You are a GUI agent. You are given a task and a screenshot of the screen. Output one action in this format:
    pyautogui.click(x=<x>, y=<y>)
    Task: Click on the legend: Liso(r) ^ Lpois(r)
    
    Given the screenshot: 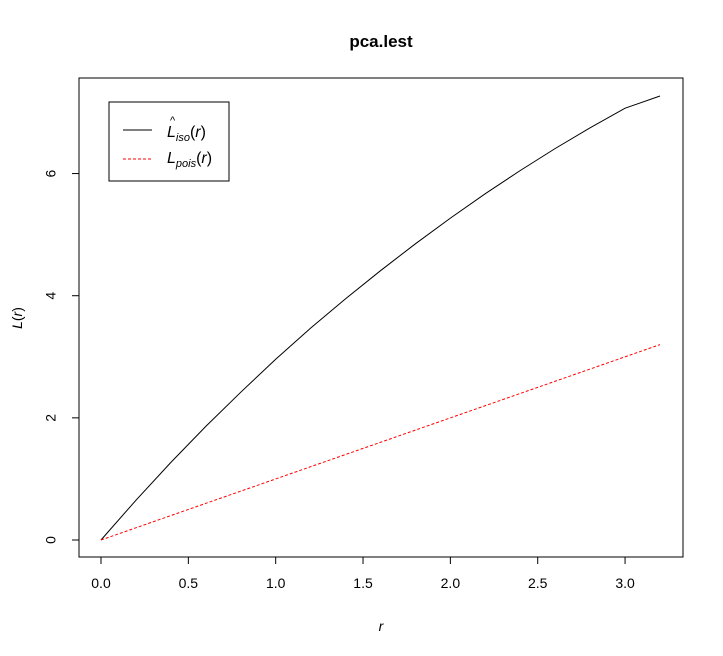 What is the action you would take?
    pyautogui.click(x=169, y=141)
    